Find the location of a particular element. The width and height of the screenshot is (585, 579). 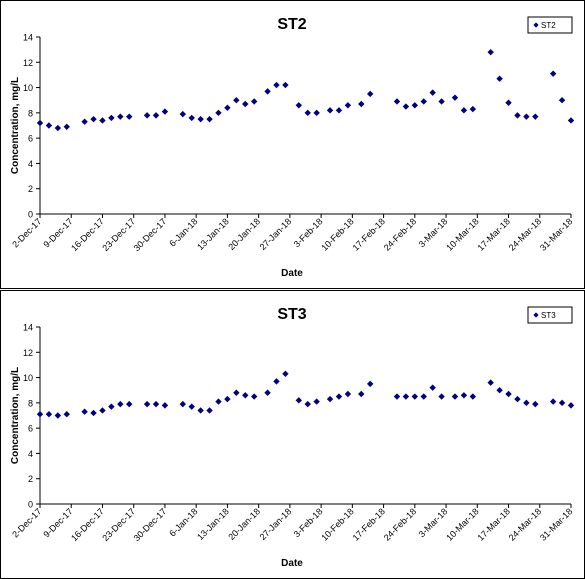

y-tick-label: 2 is located at coordinates (30, 189).